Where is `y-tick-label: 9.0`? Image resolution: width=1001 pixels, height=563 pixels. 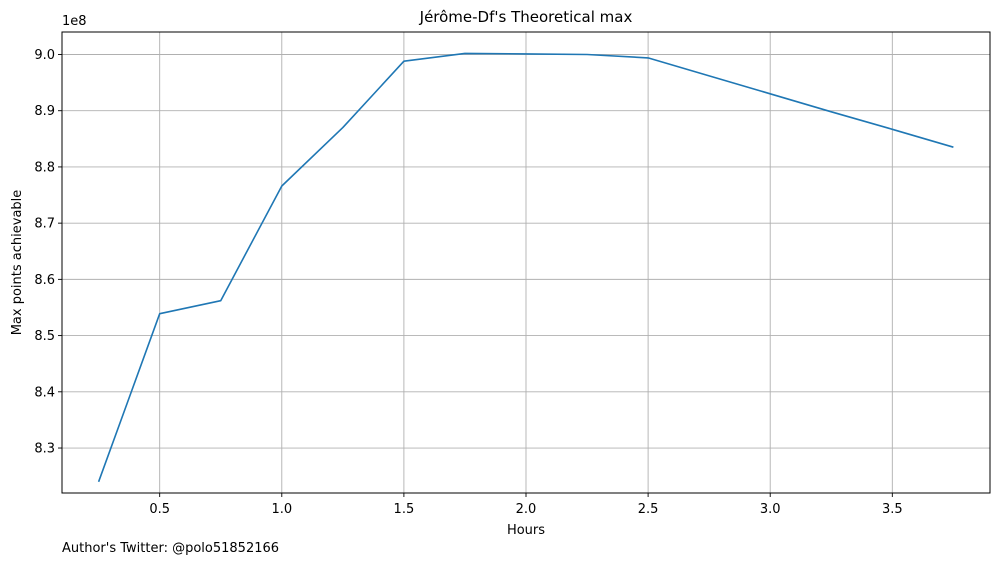 y-tick-label: 9.0 is located at coordinates (44, 55).